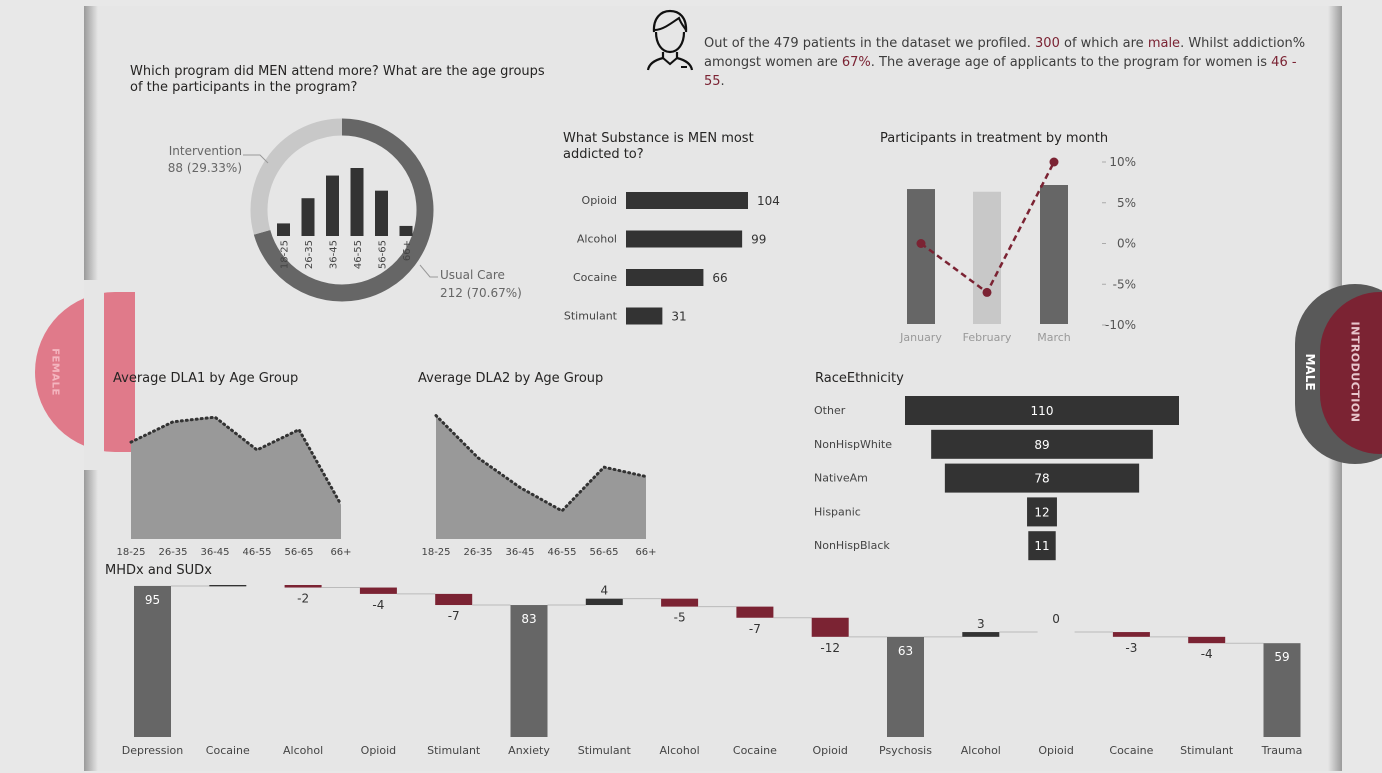  Describe the element at coordinates (454, 616) in the screenshot. I see `waterfall-value-4: -7` at that location.